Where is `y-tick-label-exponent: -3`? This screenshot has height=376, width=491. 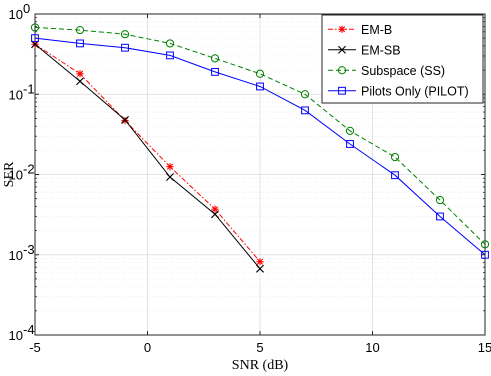
y-tick-label-exponent: -3 is located at coordinates (29, 249).